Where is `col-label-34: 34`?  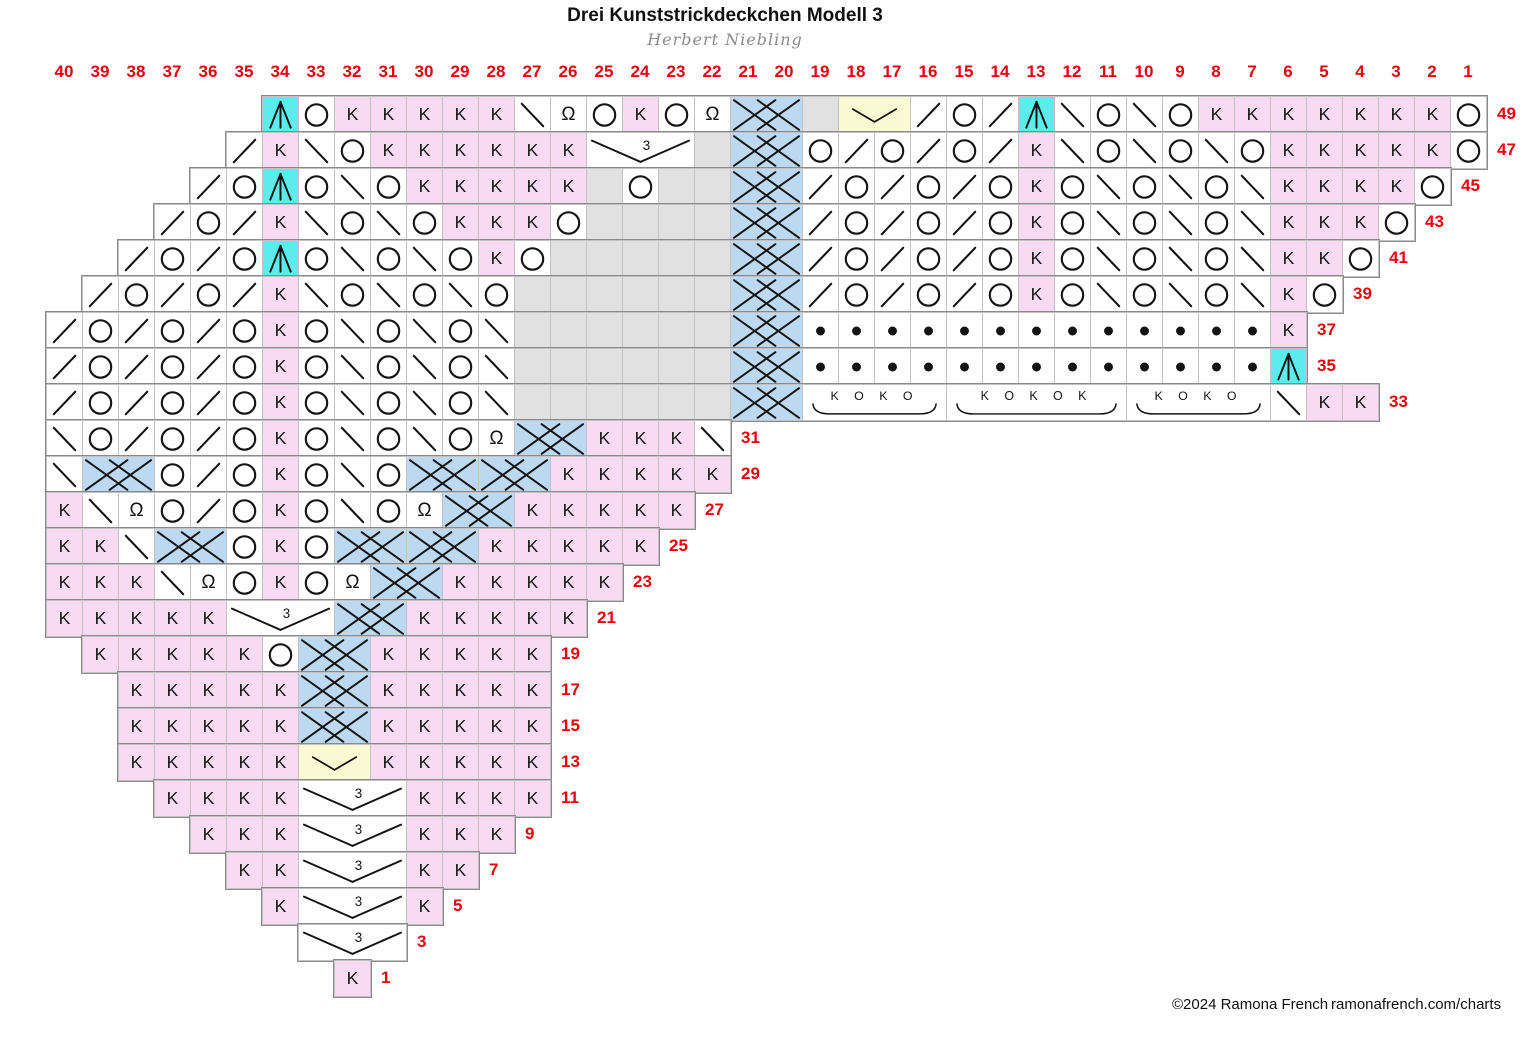 col-label-34: 34 is located at coordinates (280, 71).